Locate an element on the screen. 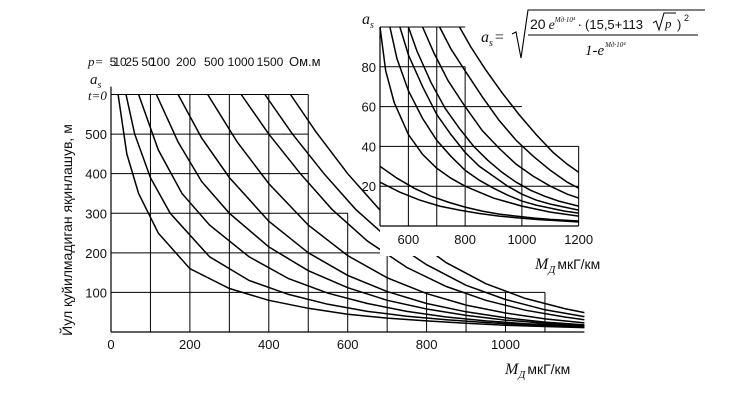  p-label: 500 is located at coordinates (214, 62).